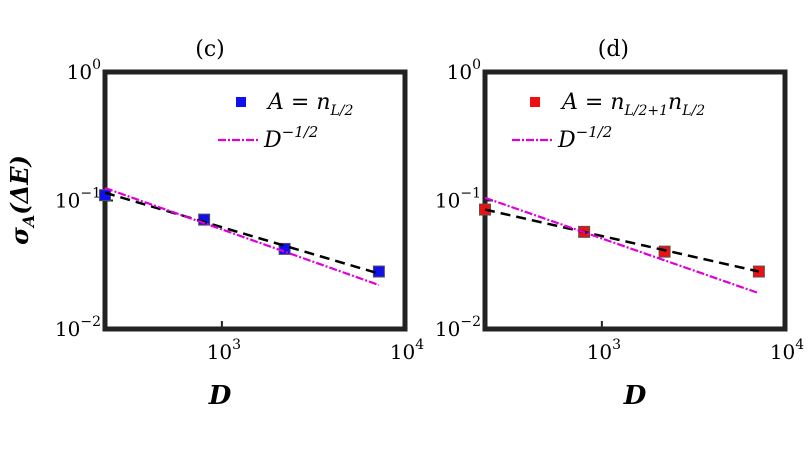 The height and width of the screenshot is (473, 810). I want to click on legend: A = nL/2+1nL/2D−1/2, so click(608, 121).